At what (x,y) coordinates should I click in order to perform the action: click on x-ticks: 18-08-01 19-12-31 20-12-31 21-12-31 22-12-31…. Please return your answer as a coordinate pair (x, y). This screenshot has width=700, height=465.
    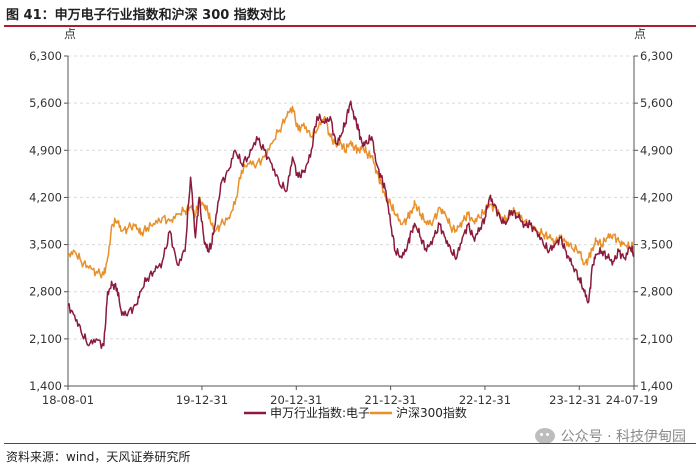
    Looking at the image, I should click on (350, 396).